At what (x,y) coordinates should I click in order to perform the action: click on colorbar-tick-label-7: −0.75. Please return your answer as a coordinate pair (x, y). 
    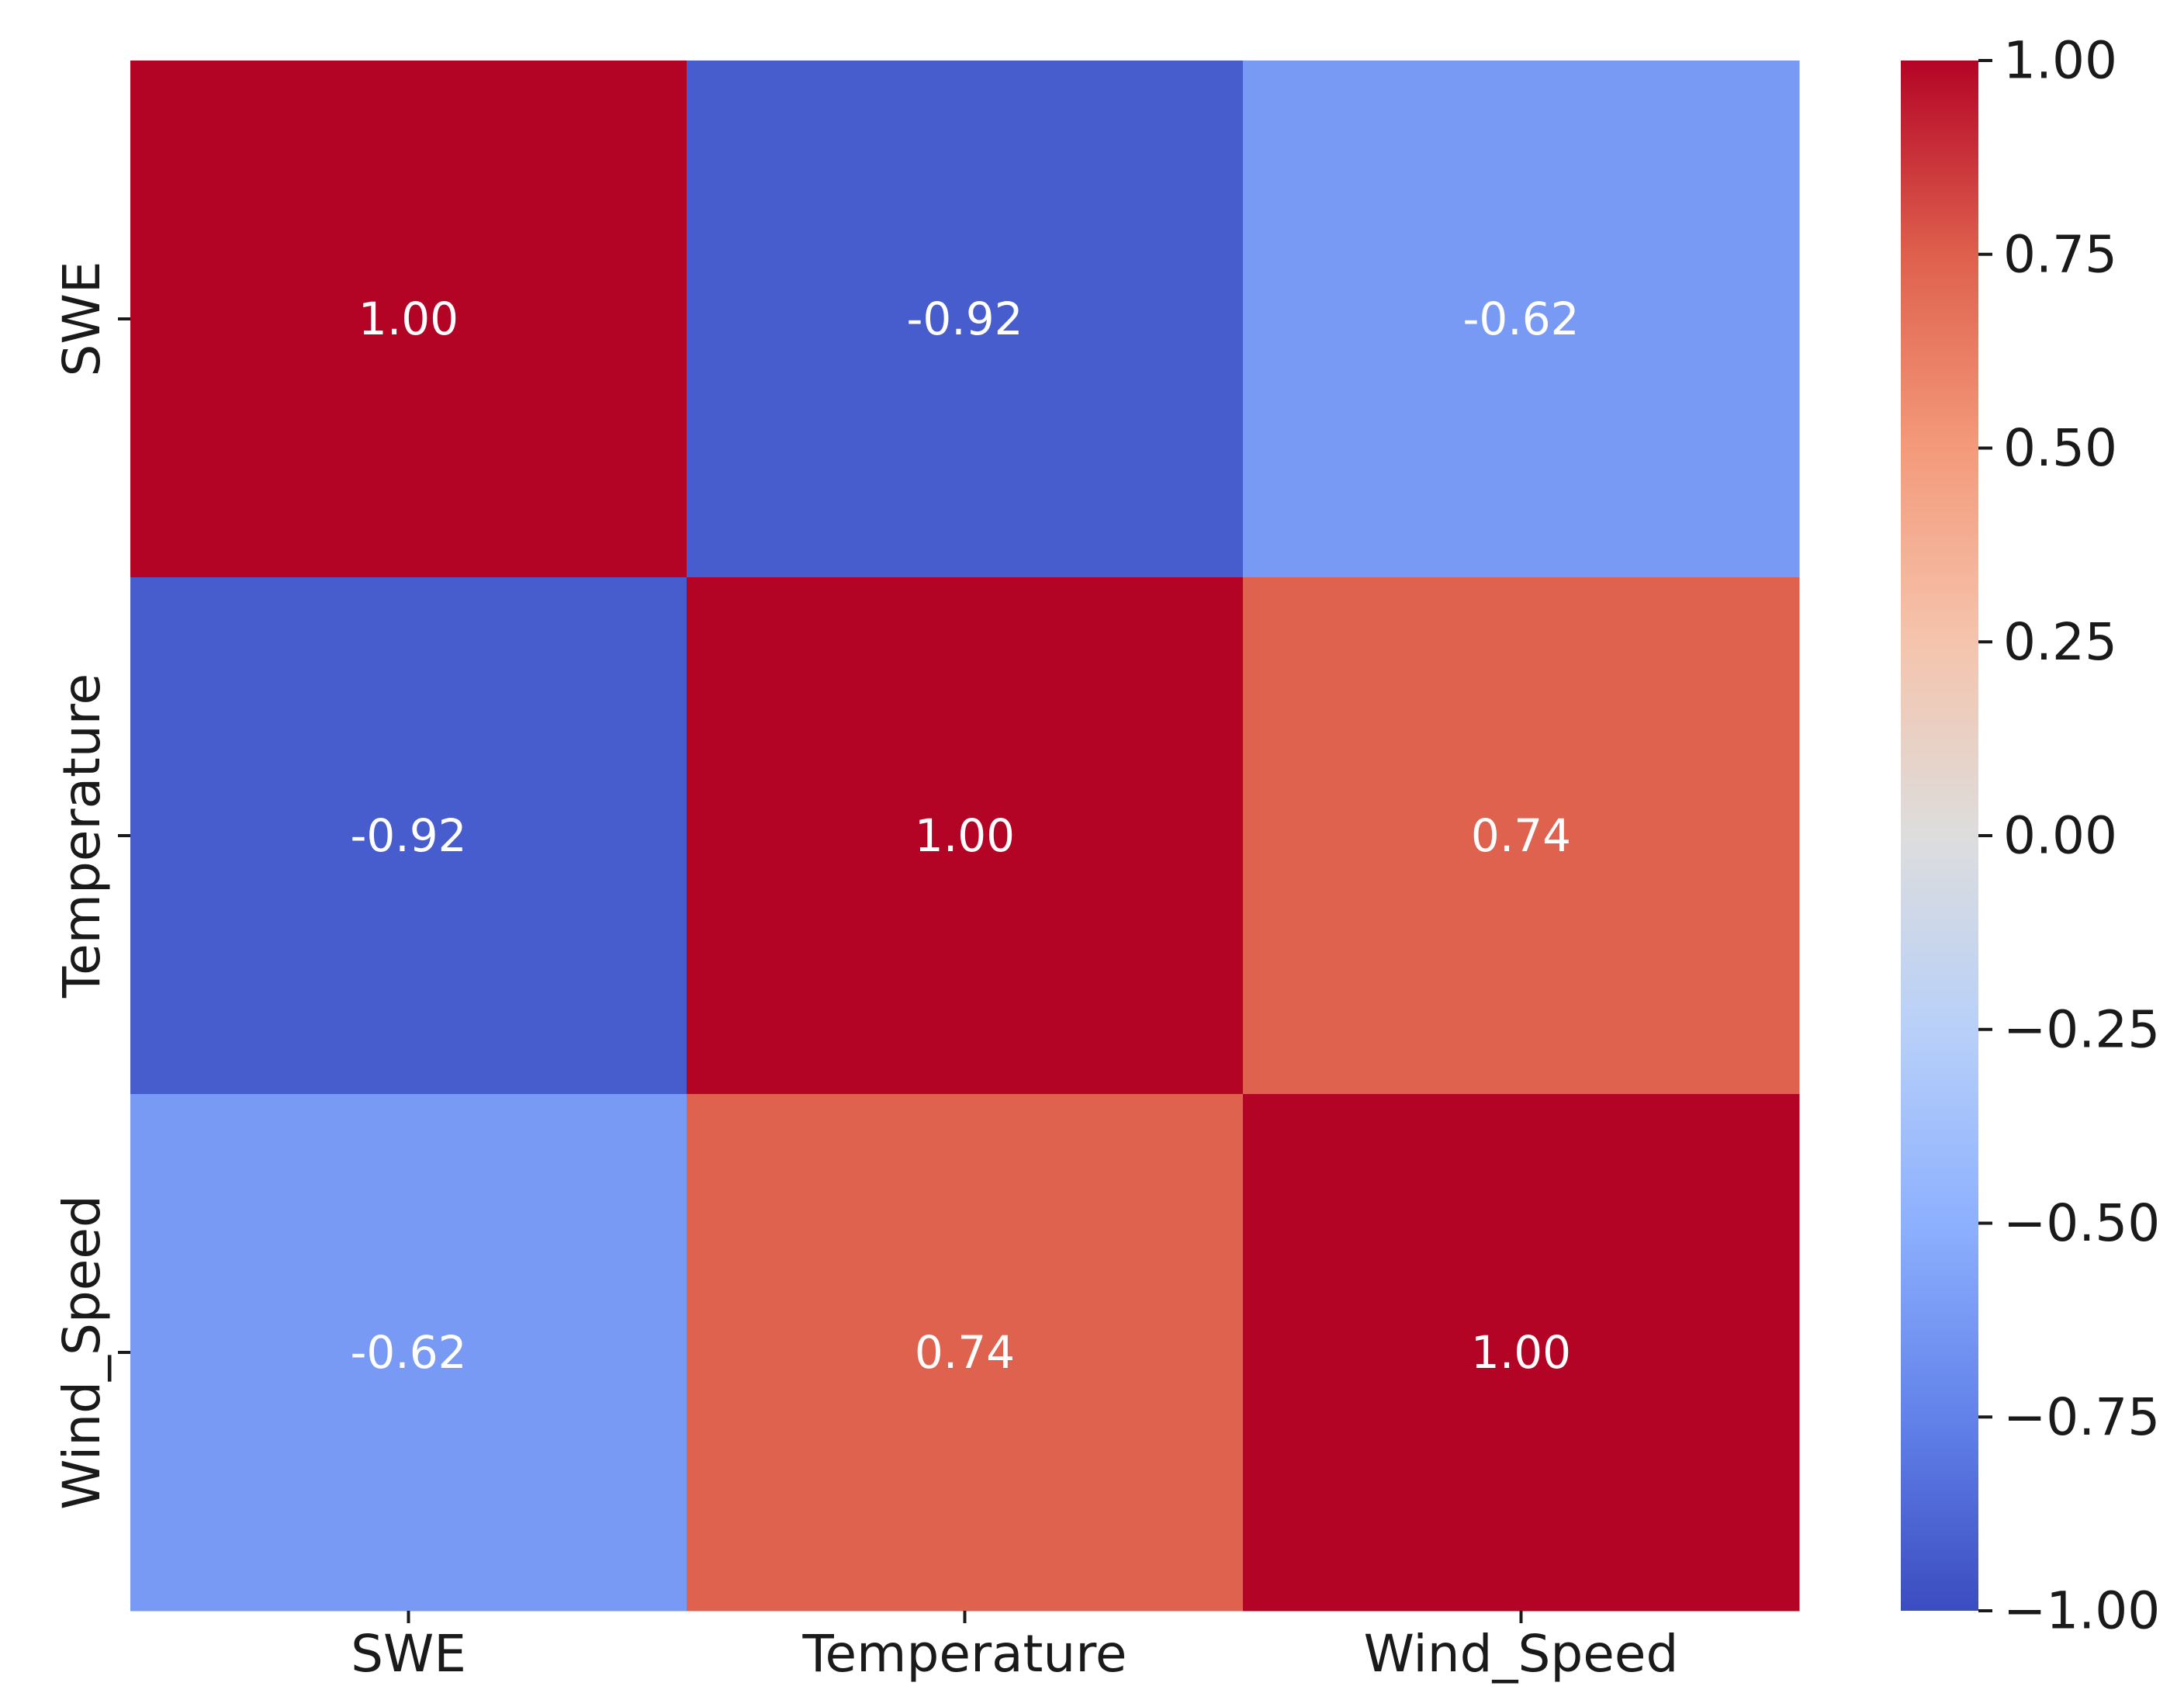
    Looking at the image, I should click on (2082, 1417).